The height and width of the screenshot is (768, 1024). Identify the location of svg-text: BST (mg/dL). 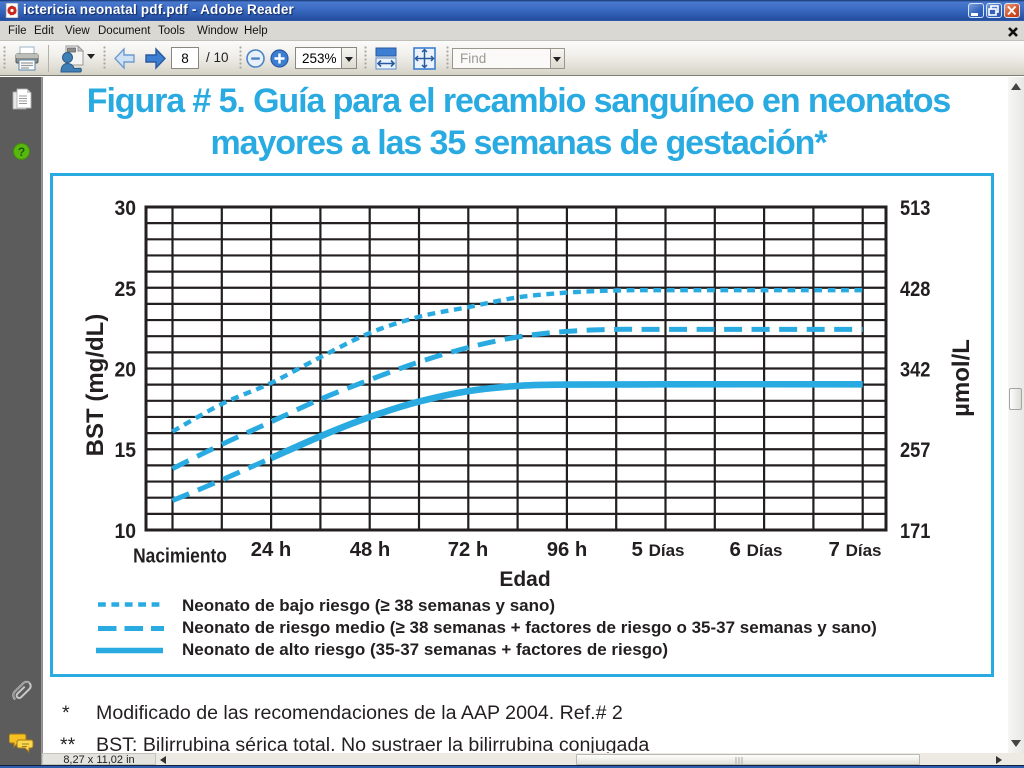
(95, 385).